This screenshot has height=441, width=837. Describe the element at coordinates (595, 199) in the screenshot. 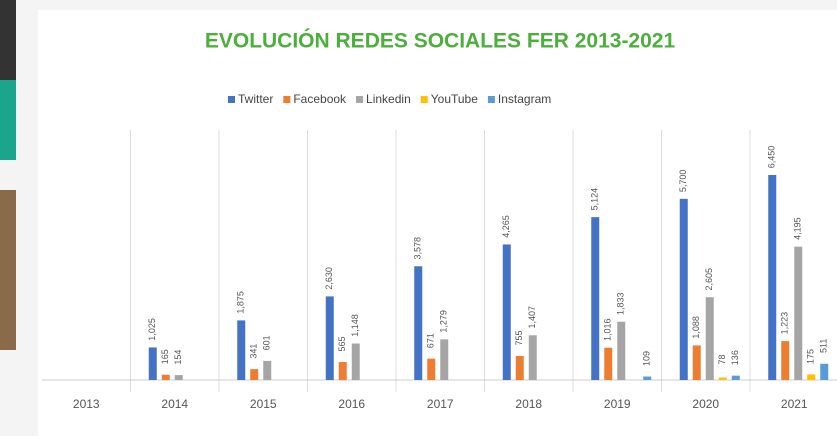

I see `value-label: 5,124` at that location.